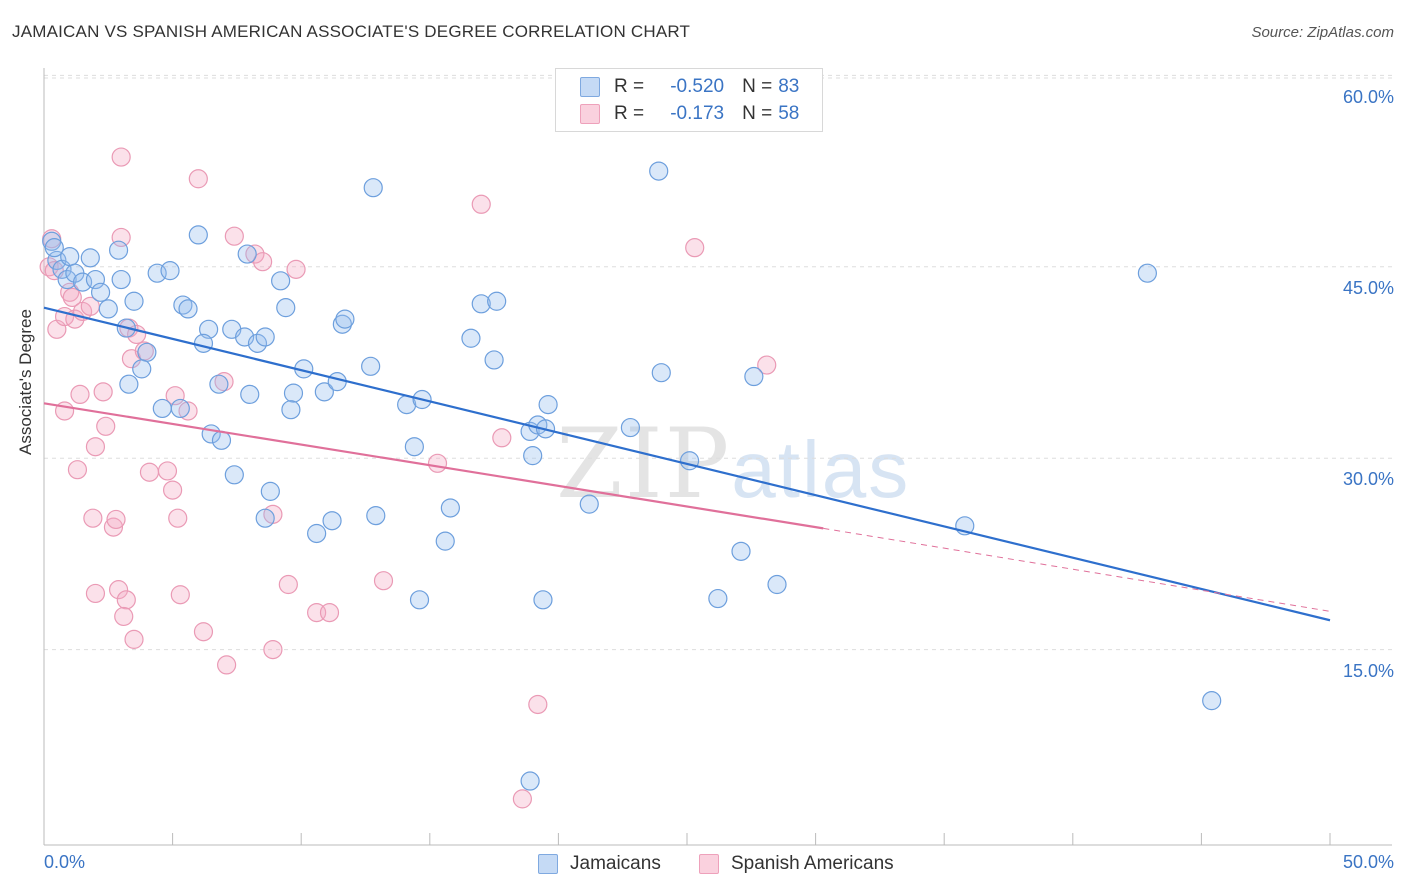 This screenshot has height=892, width=1406. I want to click on legend-swatch-spanish, so click(590, 114).